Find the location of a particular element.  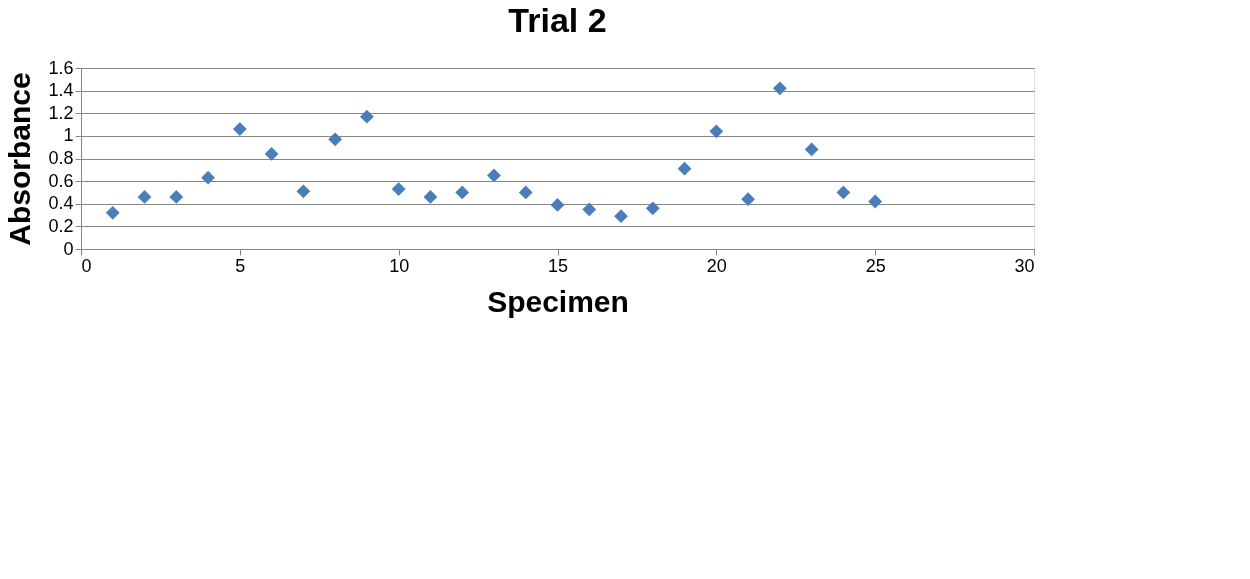

x-tick-label: 0 is located at coordinates (86, 265).